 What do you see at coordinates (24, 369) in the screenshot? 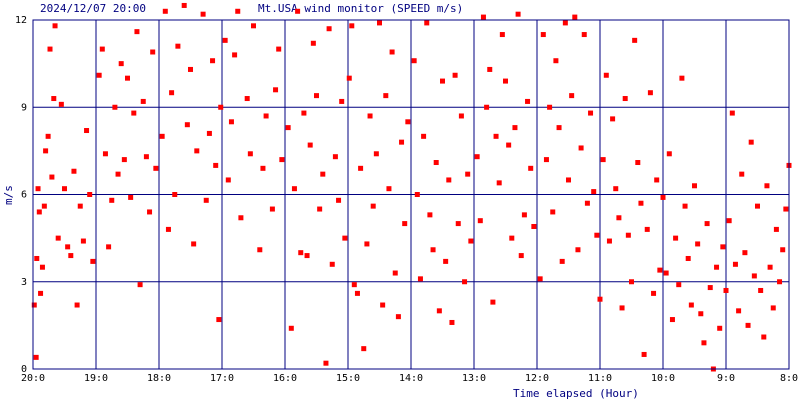
I see `y-tick-label: 0` at bounding box center [24, 369].